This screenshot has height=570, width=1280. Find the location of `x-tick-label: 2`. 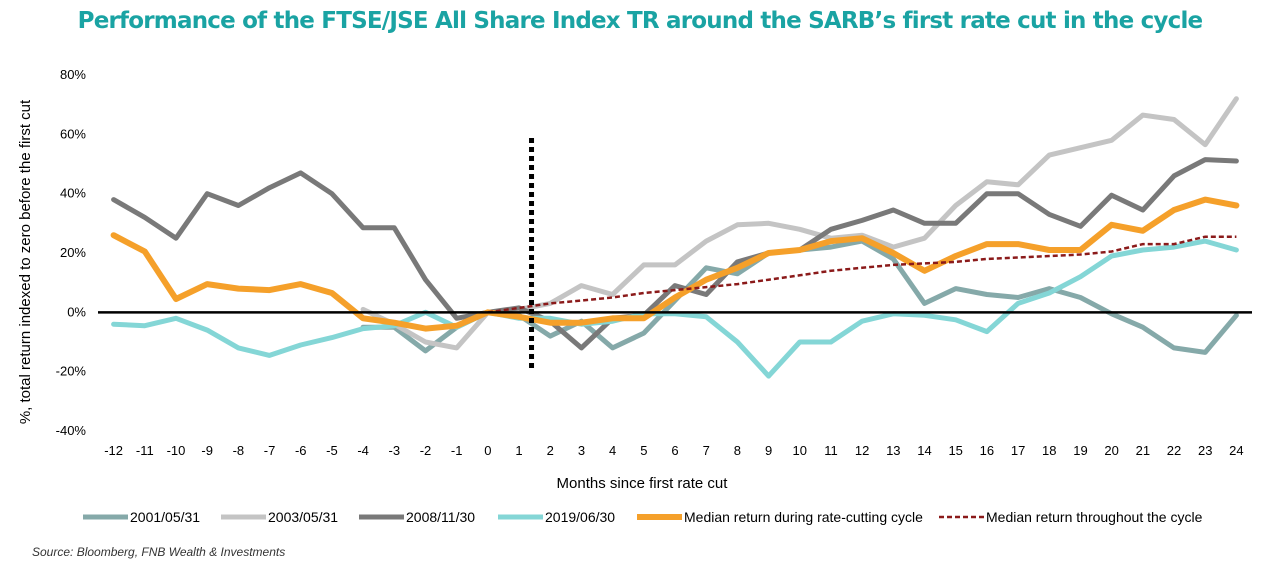

x-tick-label: 2 is located at coordinates (550, 450).